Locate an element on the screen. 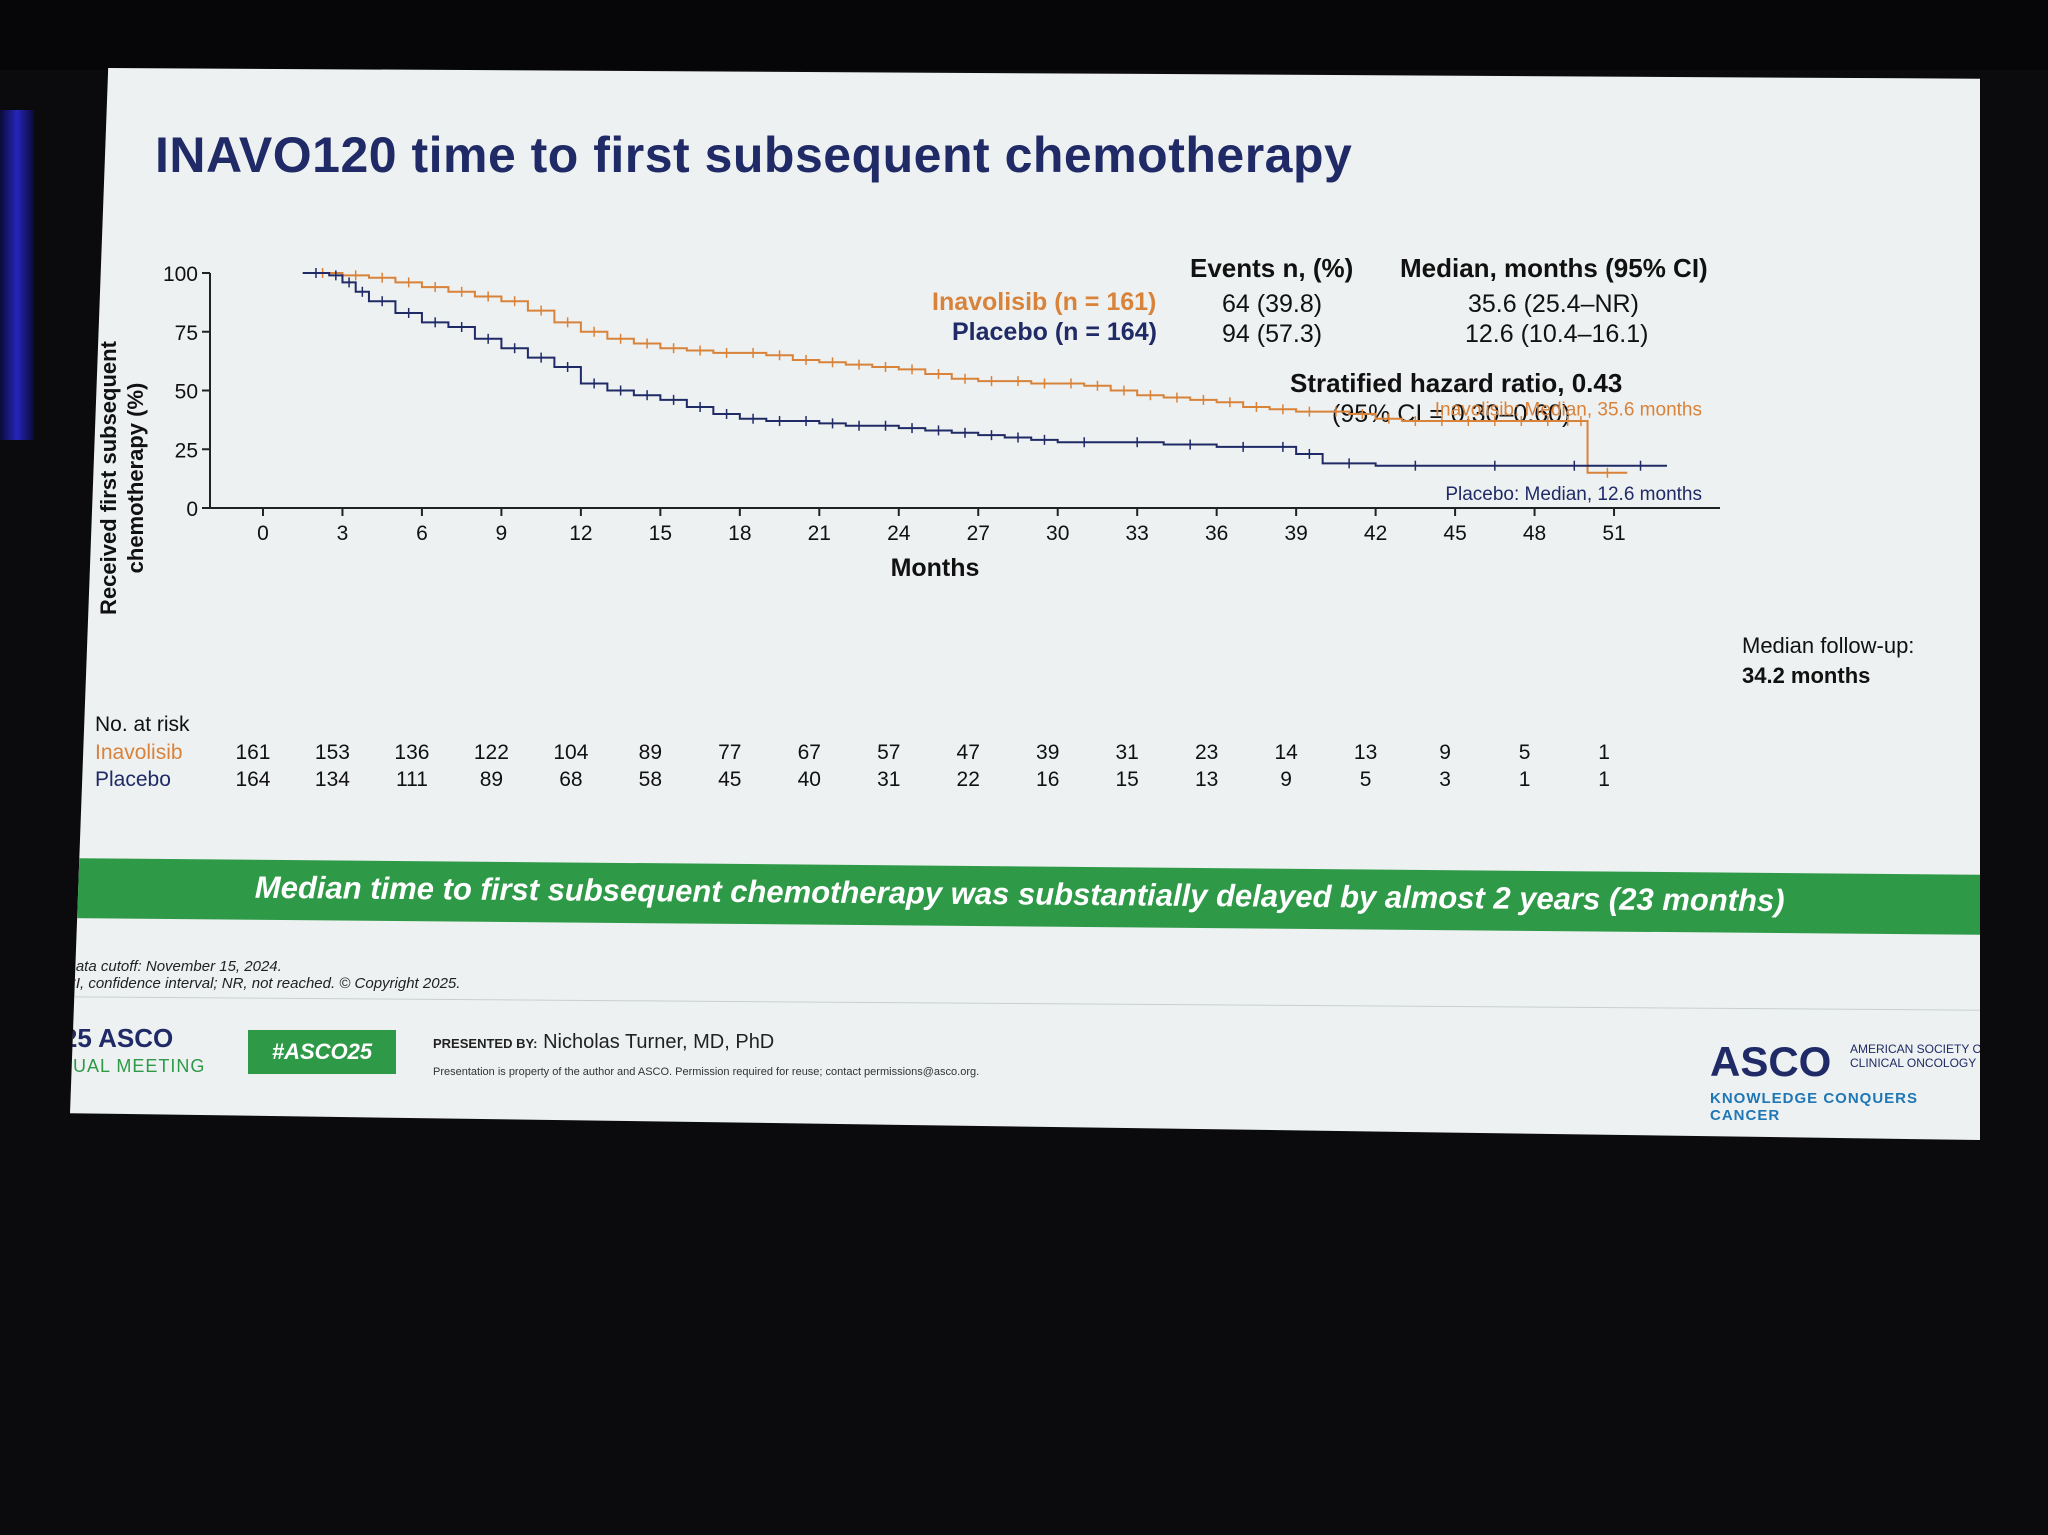 The image size is (2048, 1535). footnote-cutoff: Data cutoff: November 15, 2024. is located at coordinates (173, 966).